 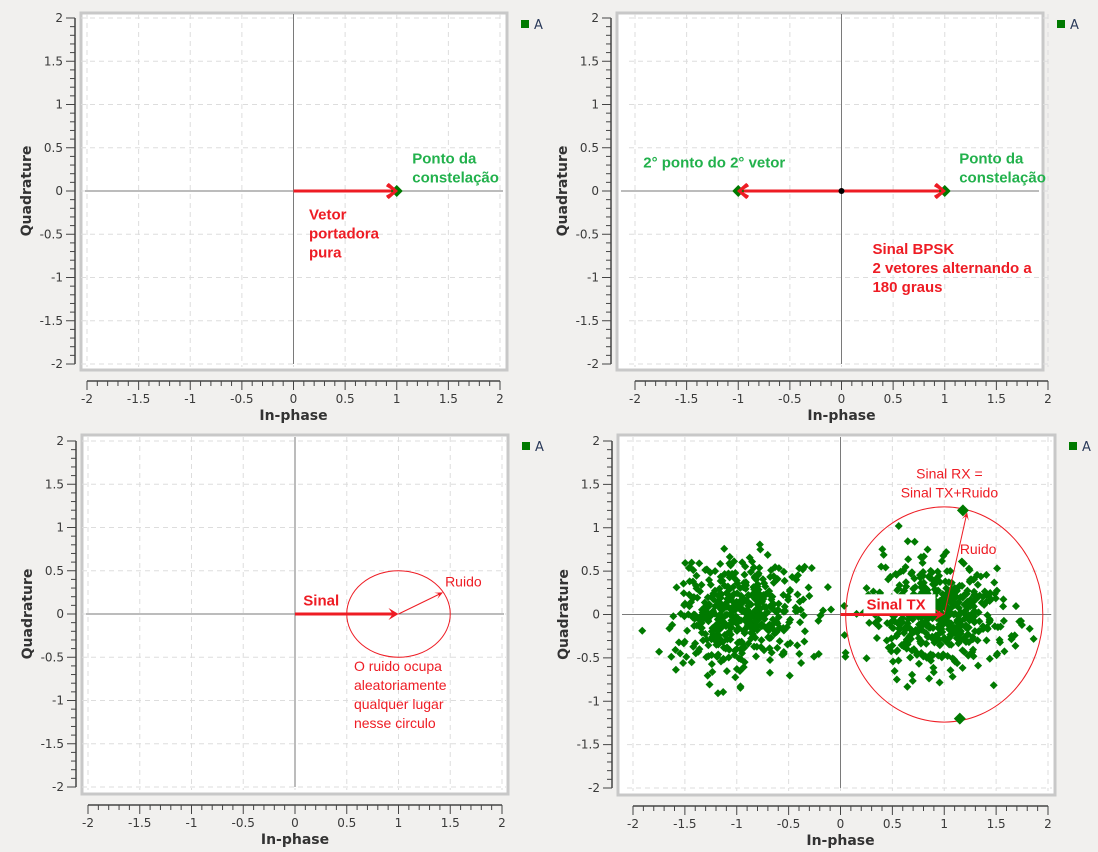 I want to click on data-points, so click(x=838, y=610).